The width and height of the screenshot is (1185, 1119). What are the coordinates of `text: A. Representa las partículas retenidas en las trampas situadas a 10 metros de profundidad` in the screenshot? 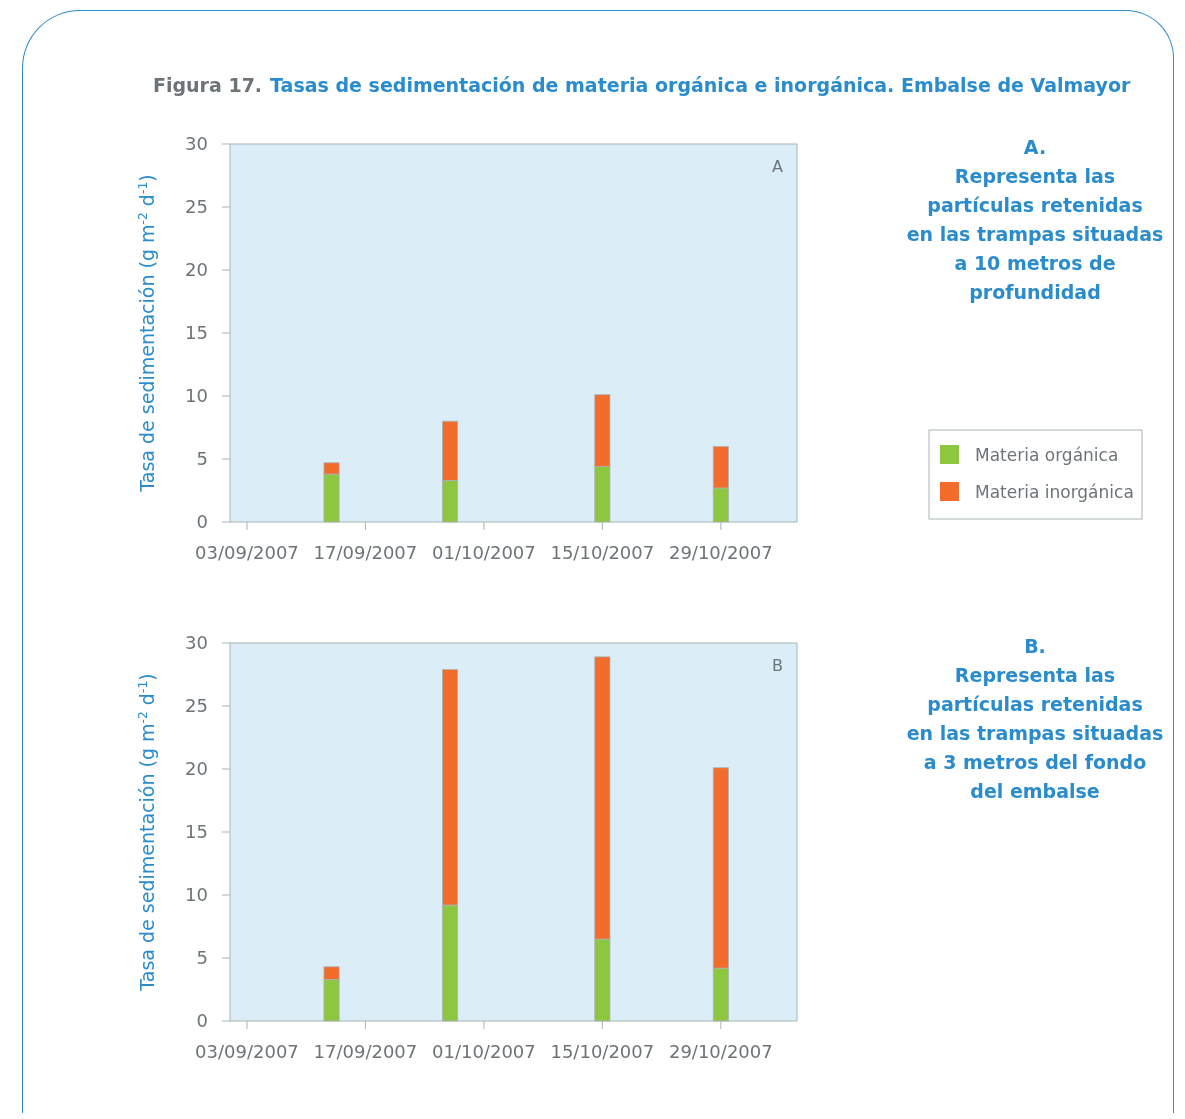 It's located at (1035, 219).